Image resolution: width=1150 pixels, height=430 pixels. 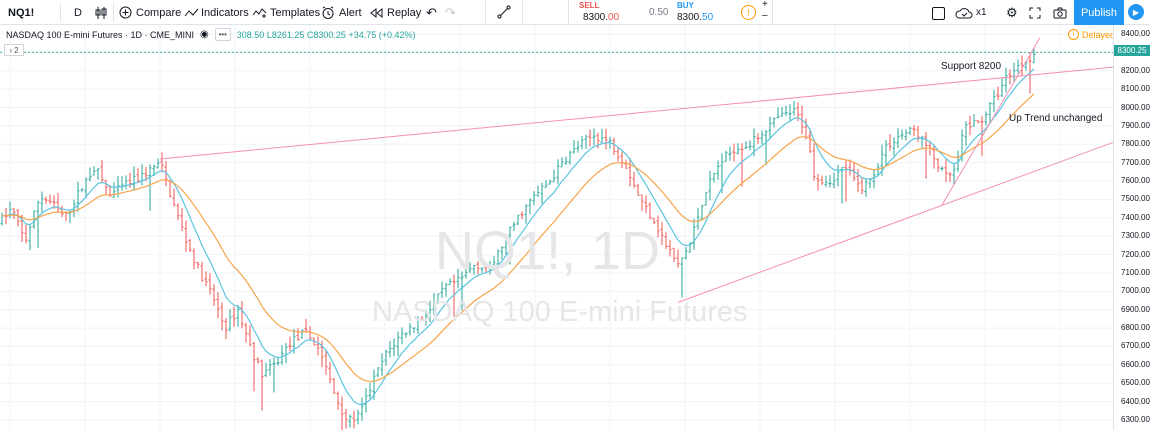 I want to click on redo-button: ↷, so click(x=450, y=12).